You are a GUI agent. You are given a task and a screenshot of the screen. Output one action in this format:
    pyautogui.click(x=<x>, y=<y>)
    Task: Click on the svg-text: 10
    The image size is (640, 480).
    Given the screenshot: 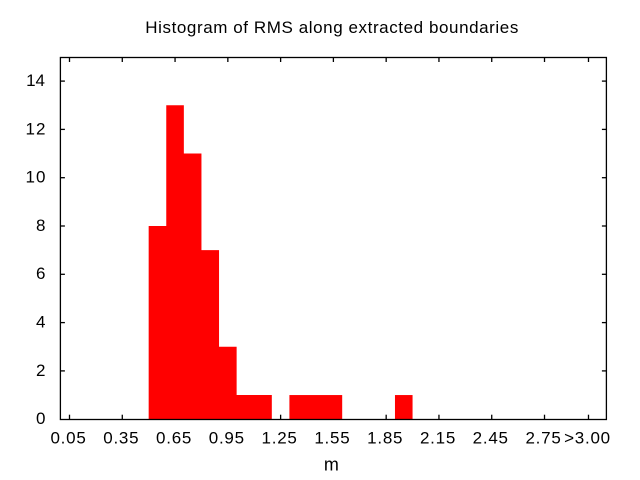 What is the action you would take?
    pyautogui.click(x=35, y=177)
    